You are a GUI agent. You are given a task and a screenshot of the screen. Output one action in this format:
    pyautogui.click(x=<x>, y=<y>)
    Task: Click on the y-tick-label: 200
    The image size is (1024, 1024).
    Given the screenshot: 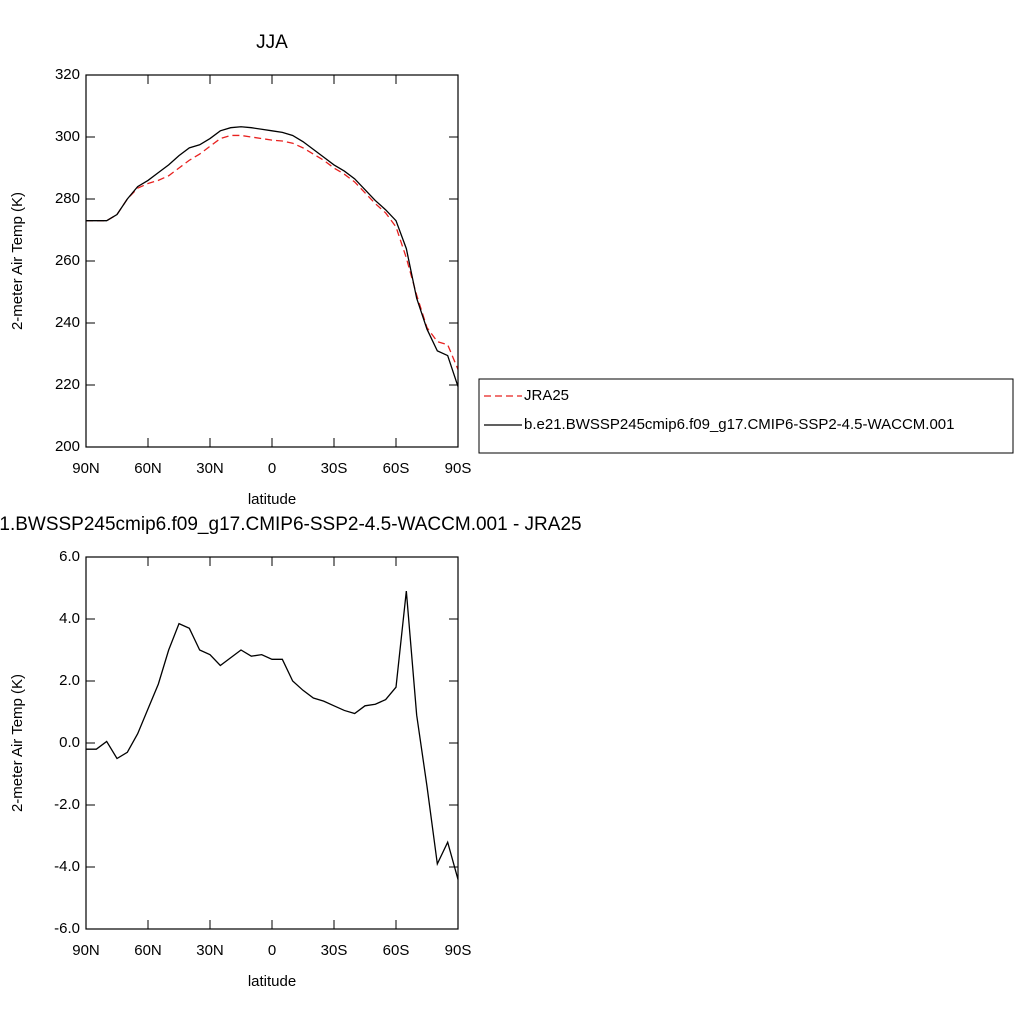 What is the action you would take?
    pyautogui.click(x=67, y=446)
    